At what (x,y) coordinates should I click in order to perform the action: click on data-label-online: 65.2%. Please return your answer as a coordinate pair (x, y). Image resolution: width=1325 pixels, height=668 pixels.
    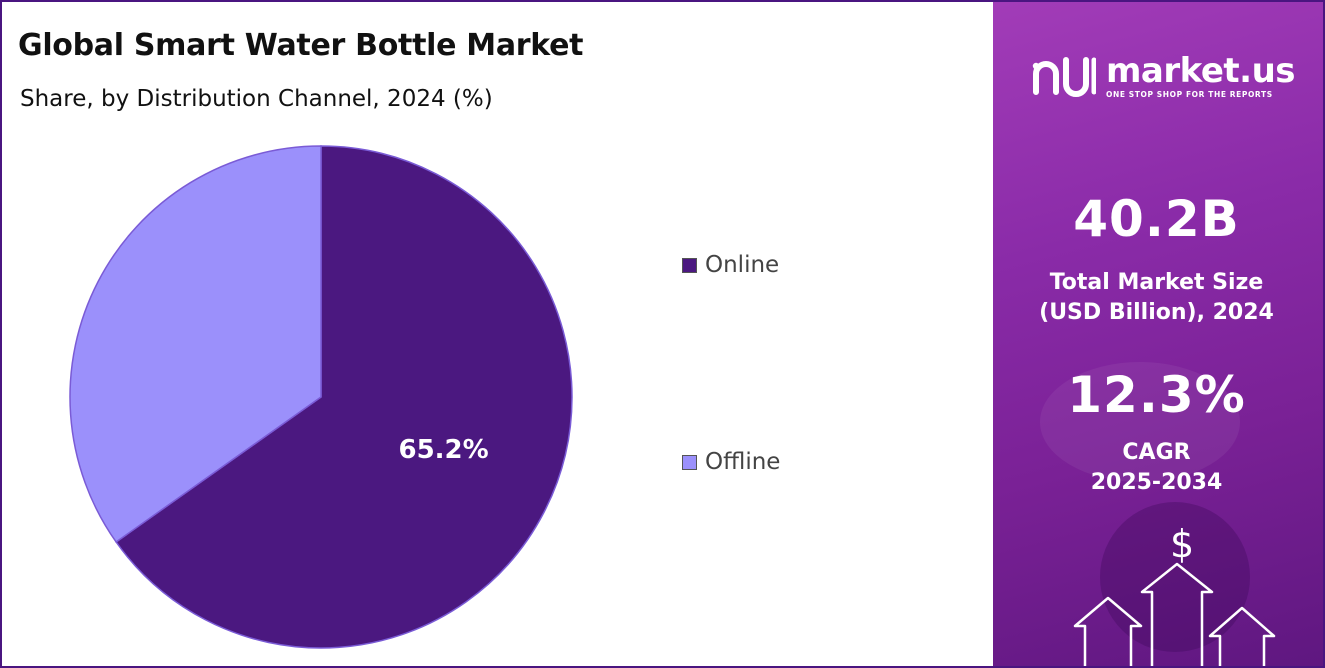
    Looking at the image, I should click on (444, 450).